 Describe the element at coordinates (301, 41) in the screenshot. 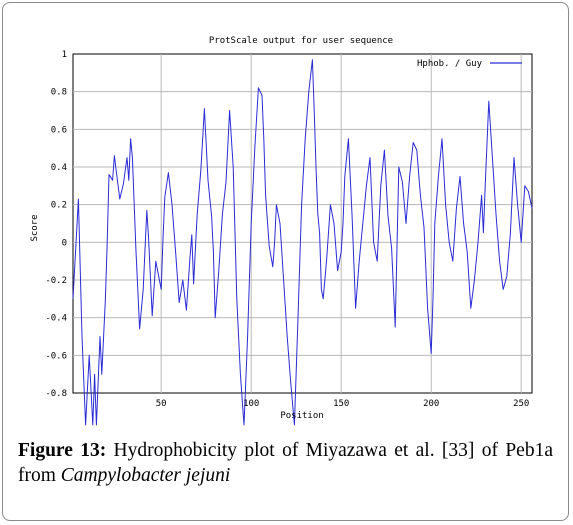

I see `chart-title: ProtScale output for user sequence` at that location.